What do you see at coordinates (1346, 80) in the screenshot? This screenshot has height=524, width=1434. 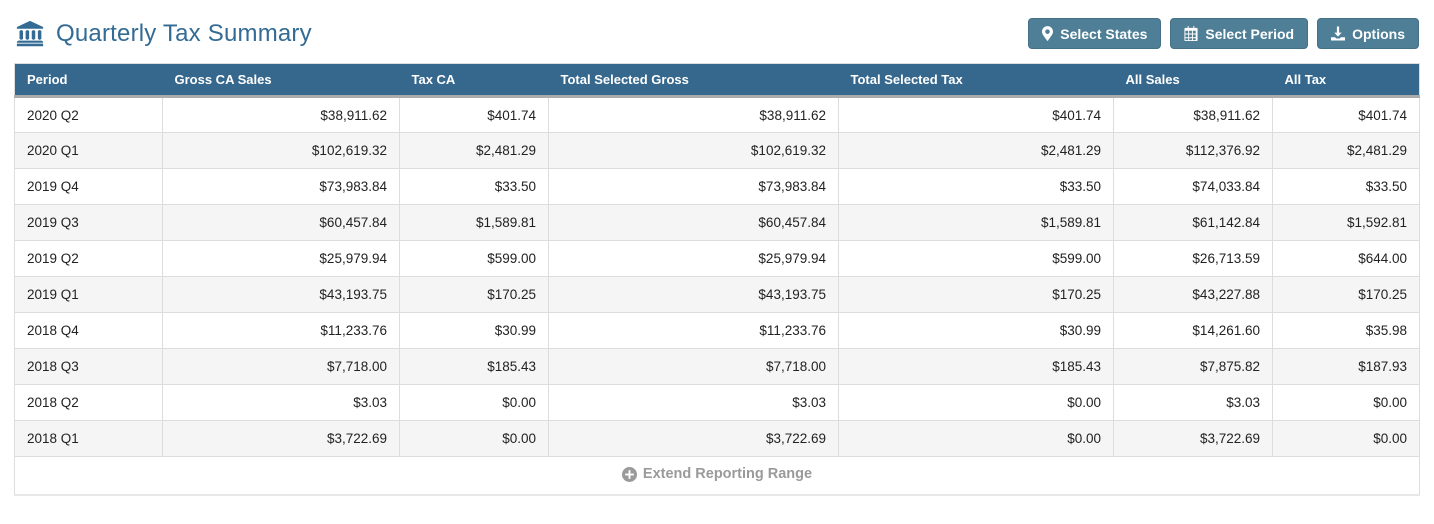 I see `column-header: All Tax` at bounding box center [1346, 80].